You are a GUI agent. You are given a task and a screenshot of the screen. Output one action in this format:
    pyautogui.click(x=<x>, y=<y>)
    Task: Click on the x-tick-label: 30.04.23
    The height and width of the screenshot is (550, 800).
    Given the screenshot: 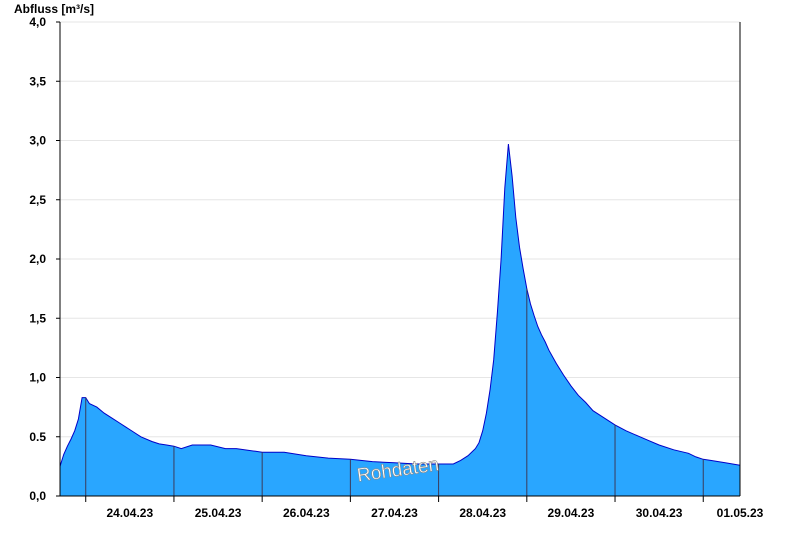 What is the action you would take?
    pyautogui.click(x=659, y=513)
    